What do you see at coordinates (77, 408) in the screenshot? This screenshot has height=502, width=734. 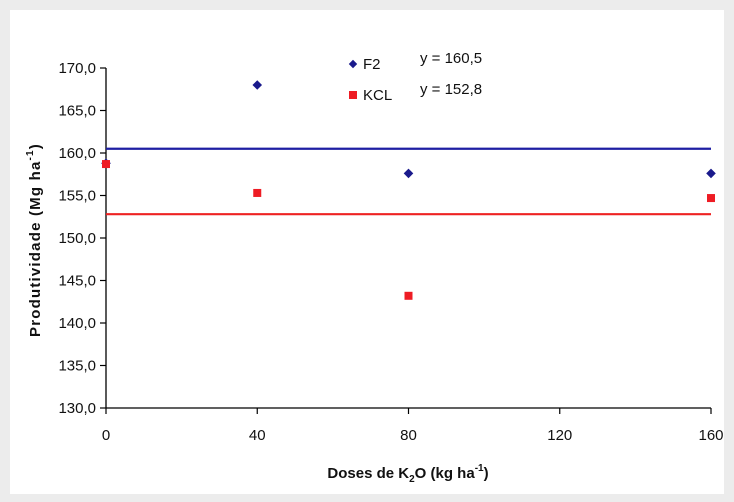 I see `y-tick-label: 130,0` at bounding box center [77, 408].